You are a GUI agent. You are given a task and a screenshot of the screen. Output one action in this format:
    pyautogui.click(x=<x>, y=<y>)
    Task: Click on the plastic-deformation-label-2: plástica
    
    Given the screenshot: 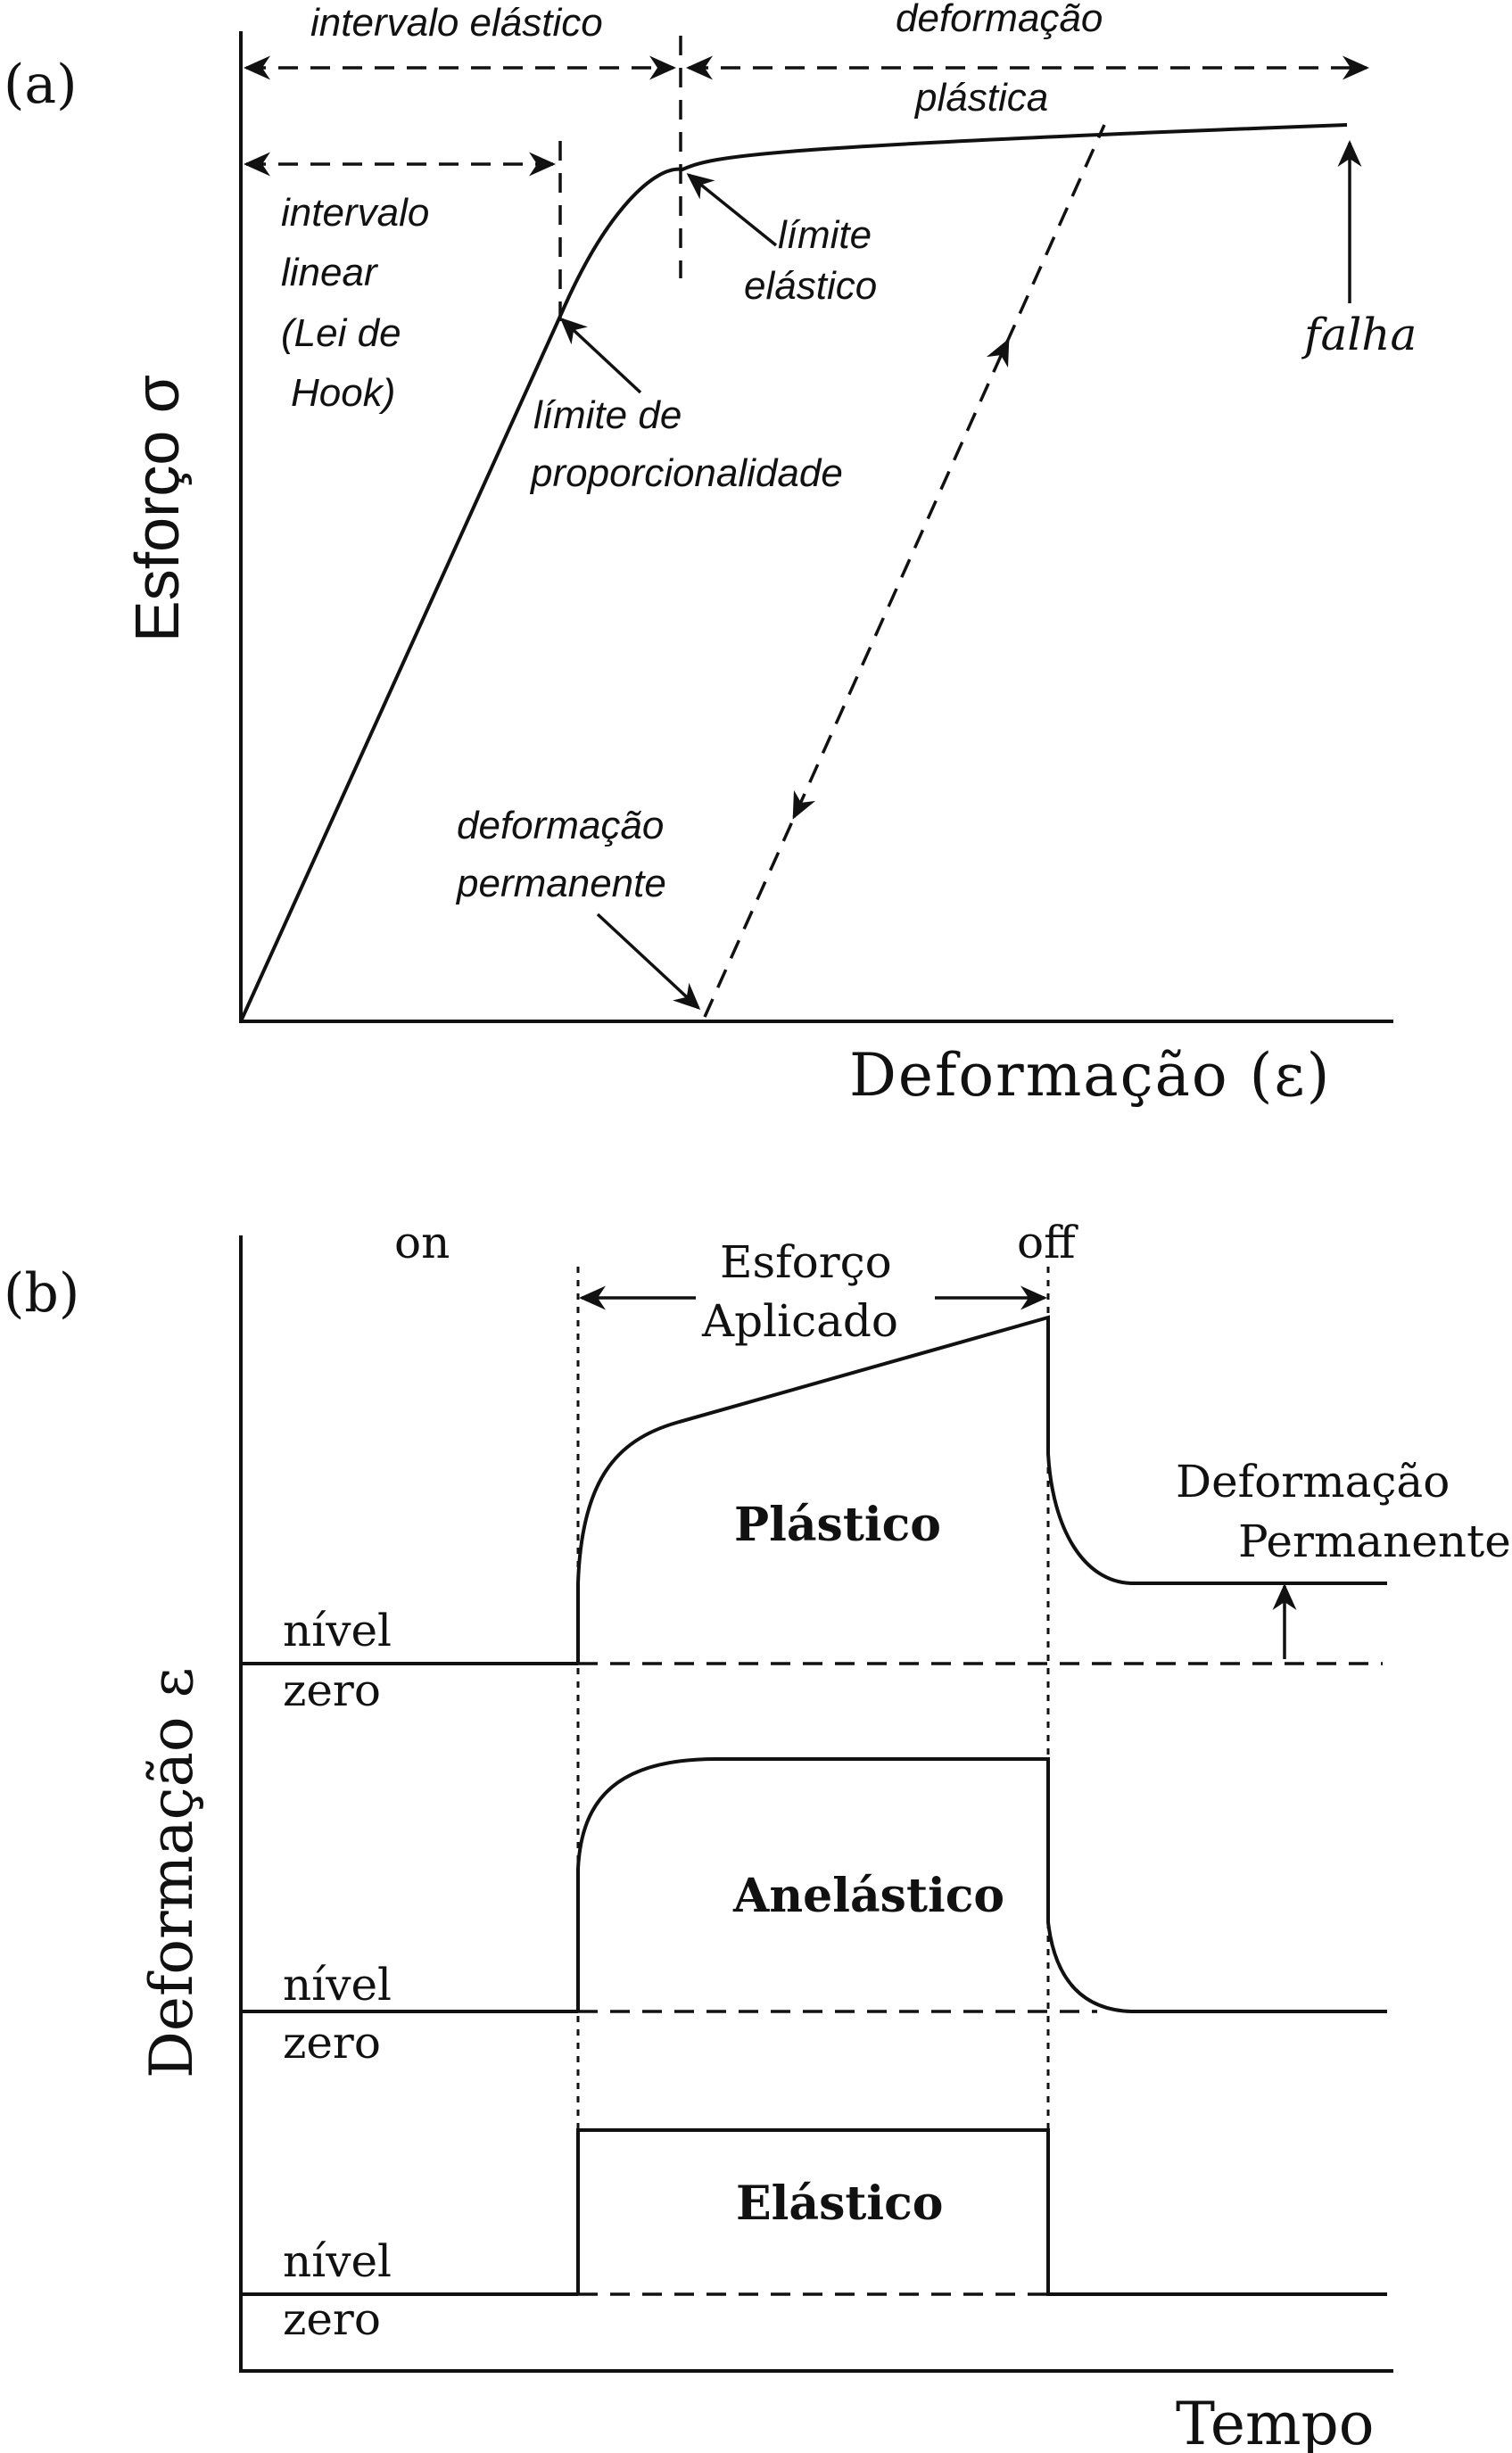 What is the action you would take?
    pyautogui.click(x=980, y=98)
    